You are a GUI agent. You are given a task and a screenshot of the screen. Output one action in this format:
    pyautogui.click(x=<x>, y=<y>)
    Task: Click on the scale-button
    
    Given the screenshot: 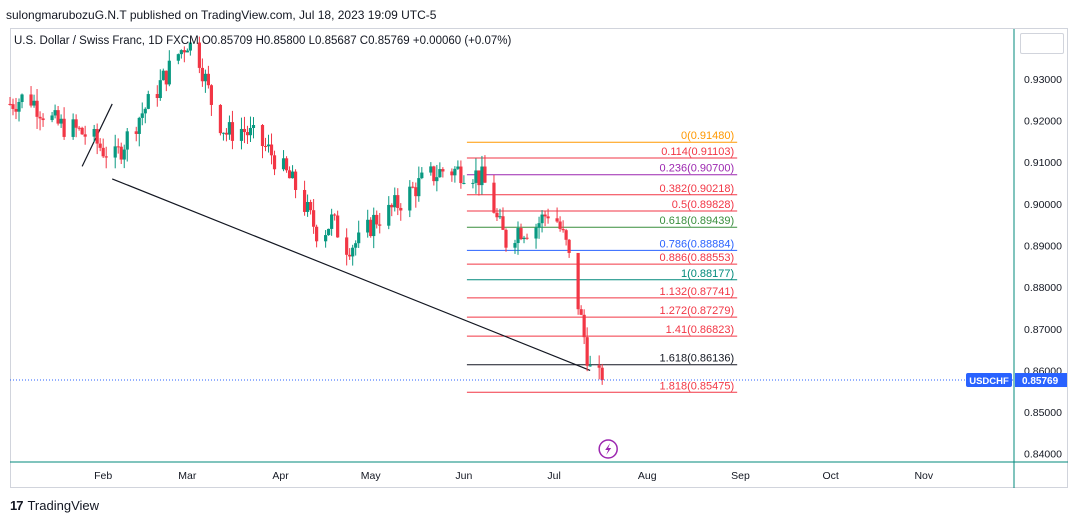 What is the action you would take?
    pyautogui.click(x=1042, y=43)
    